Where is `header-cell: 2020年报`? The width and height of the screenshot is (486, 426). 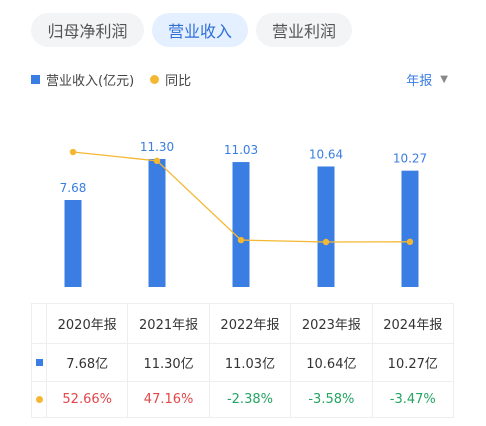
header-cell: 2020年报 is located at coordinates (87, 323).